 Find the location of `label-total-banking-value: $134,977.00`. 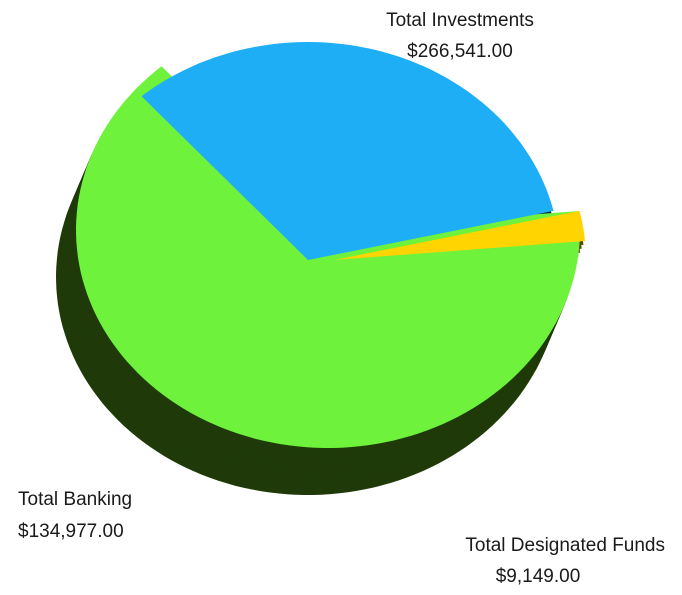

label-total-banking-value: $134,977.00 is located at coordinates (71, 531).